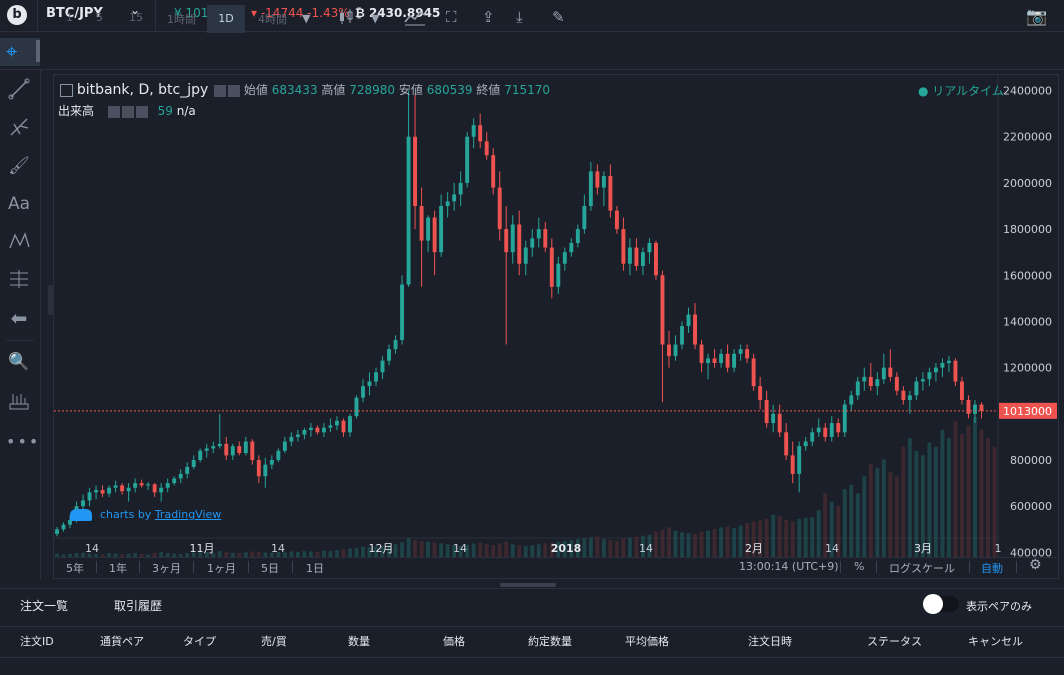 Image resolution: width=1064 pixels, height=675 pixels. Describe the element at coordinates (558, 17) in the screenshot. I see `eraser-icon: ✎` at that location.